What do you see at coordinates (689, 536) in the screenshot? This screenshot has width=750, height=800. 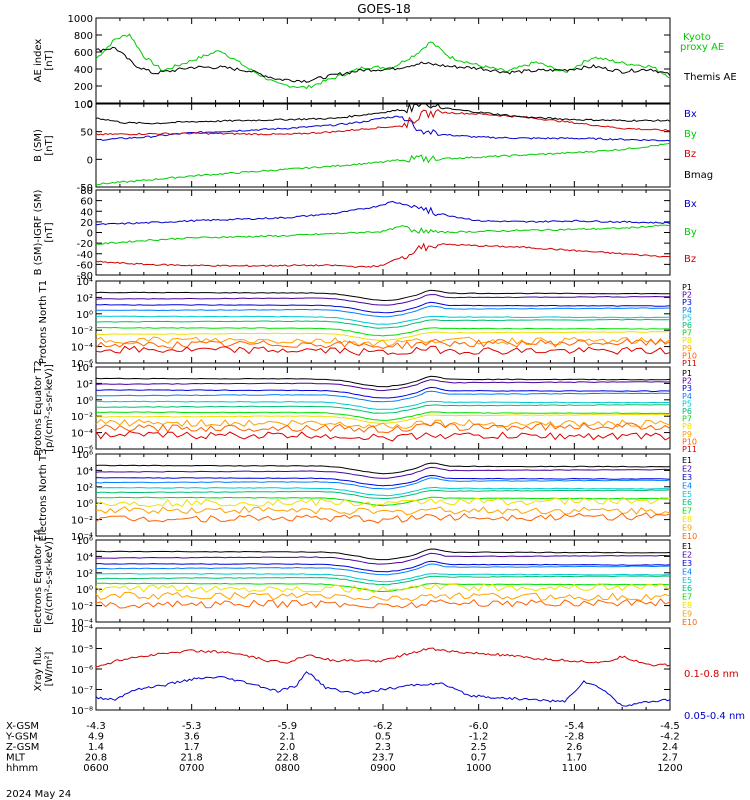 I see `legend-e10: E10` at bounding box center [689, 536].